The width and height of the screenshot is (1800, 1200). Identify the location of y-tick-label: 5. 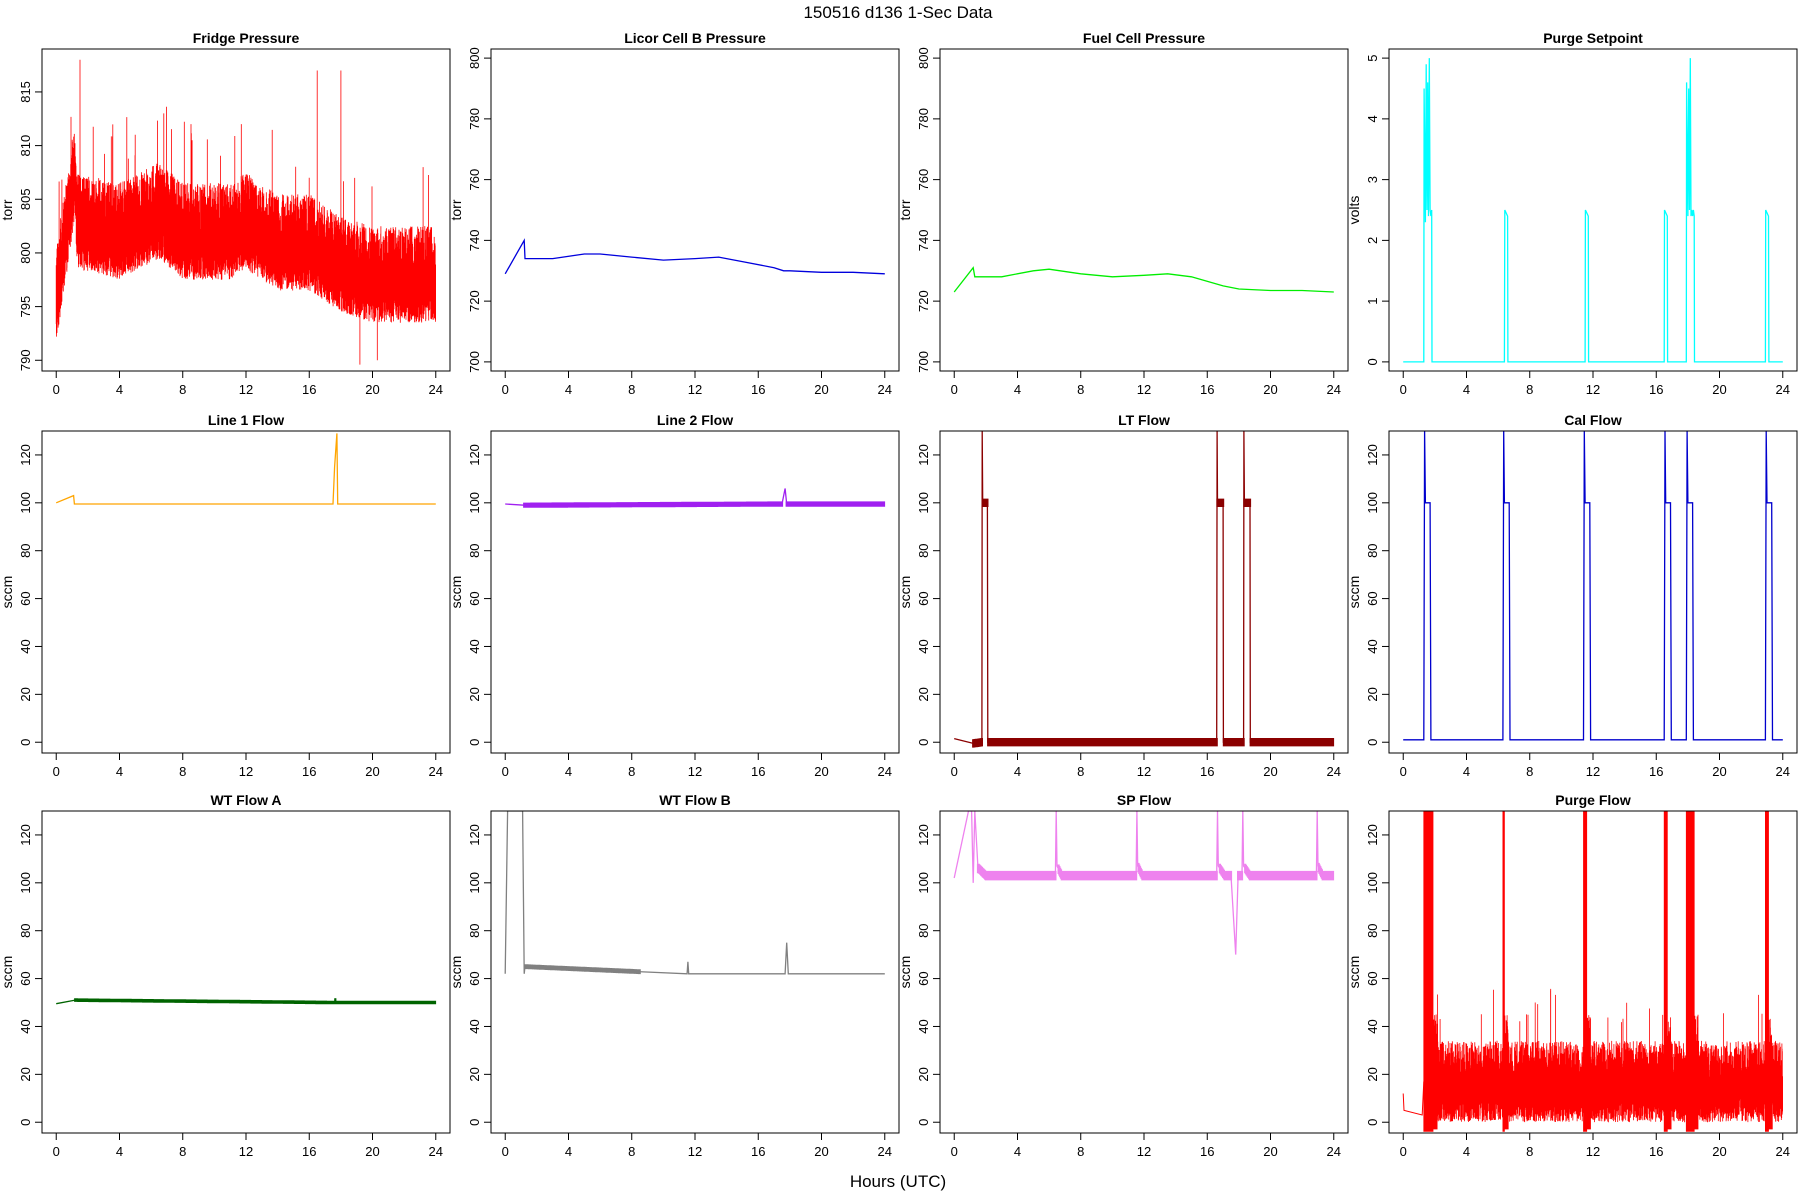
(1372, 57).